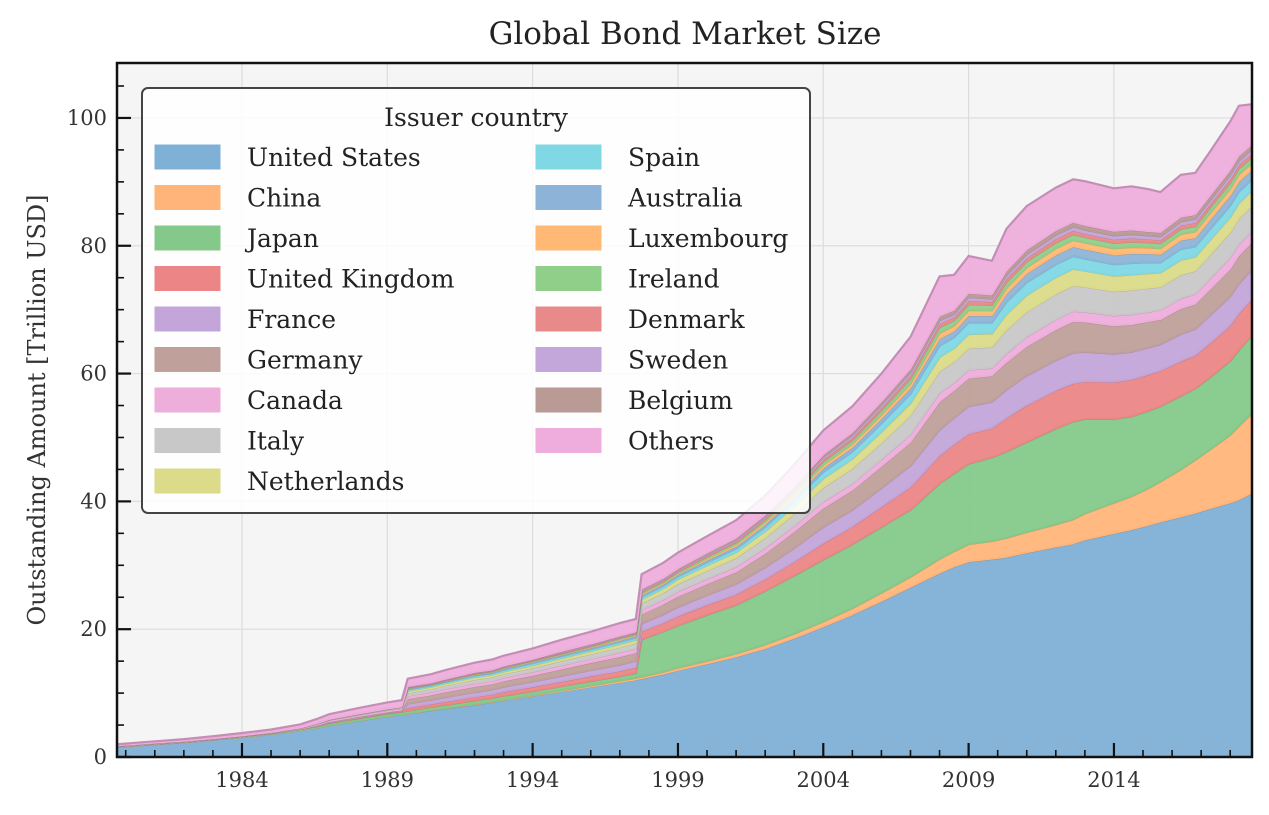 Image resolution: width=1269 pixels, height=815 pixels. Describe the element at coordinates (1113, 780) in the screenshot. I see `x-tick-label: 2014` at that location.